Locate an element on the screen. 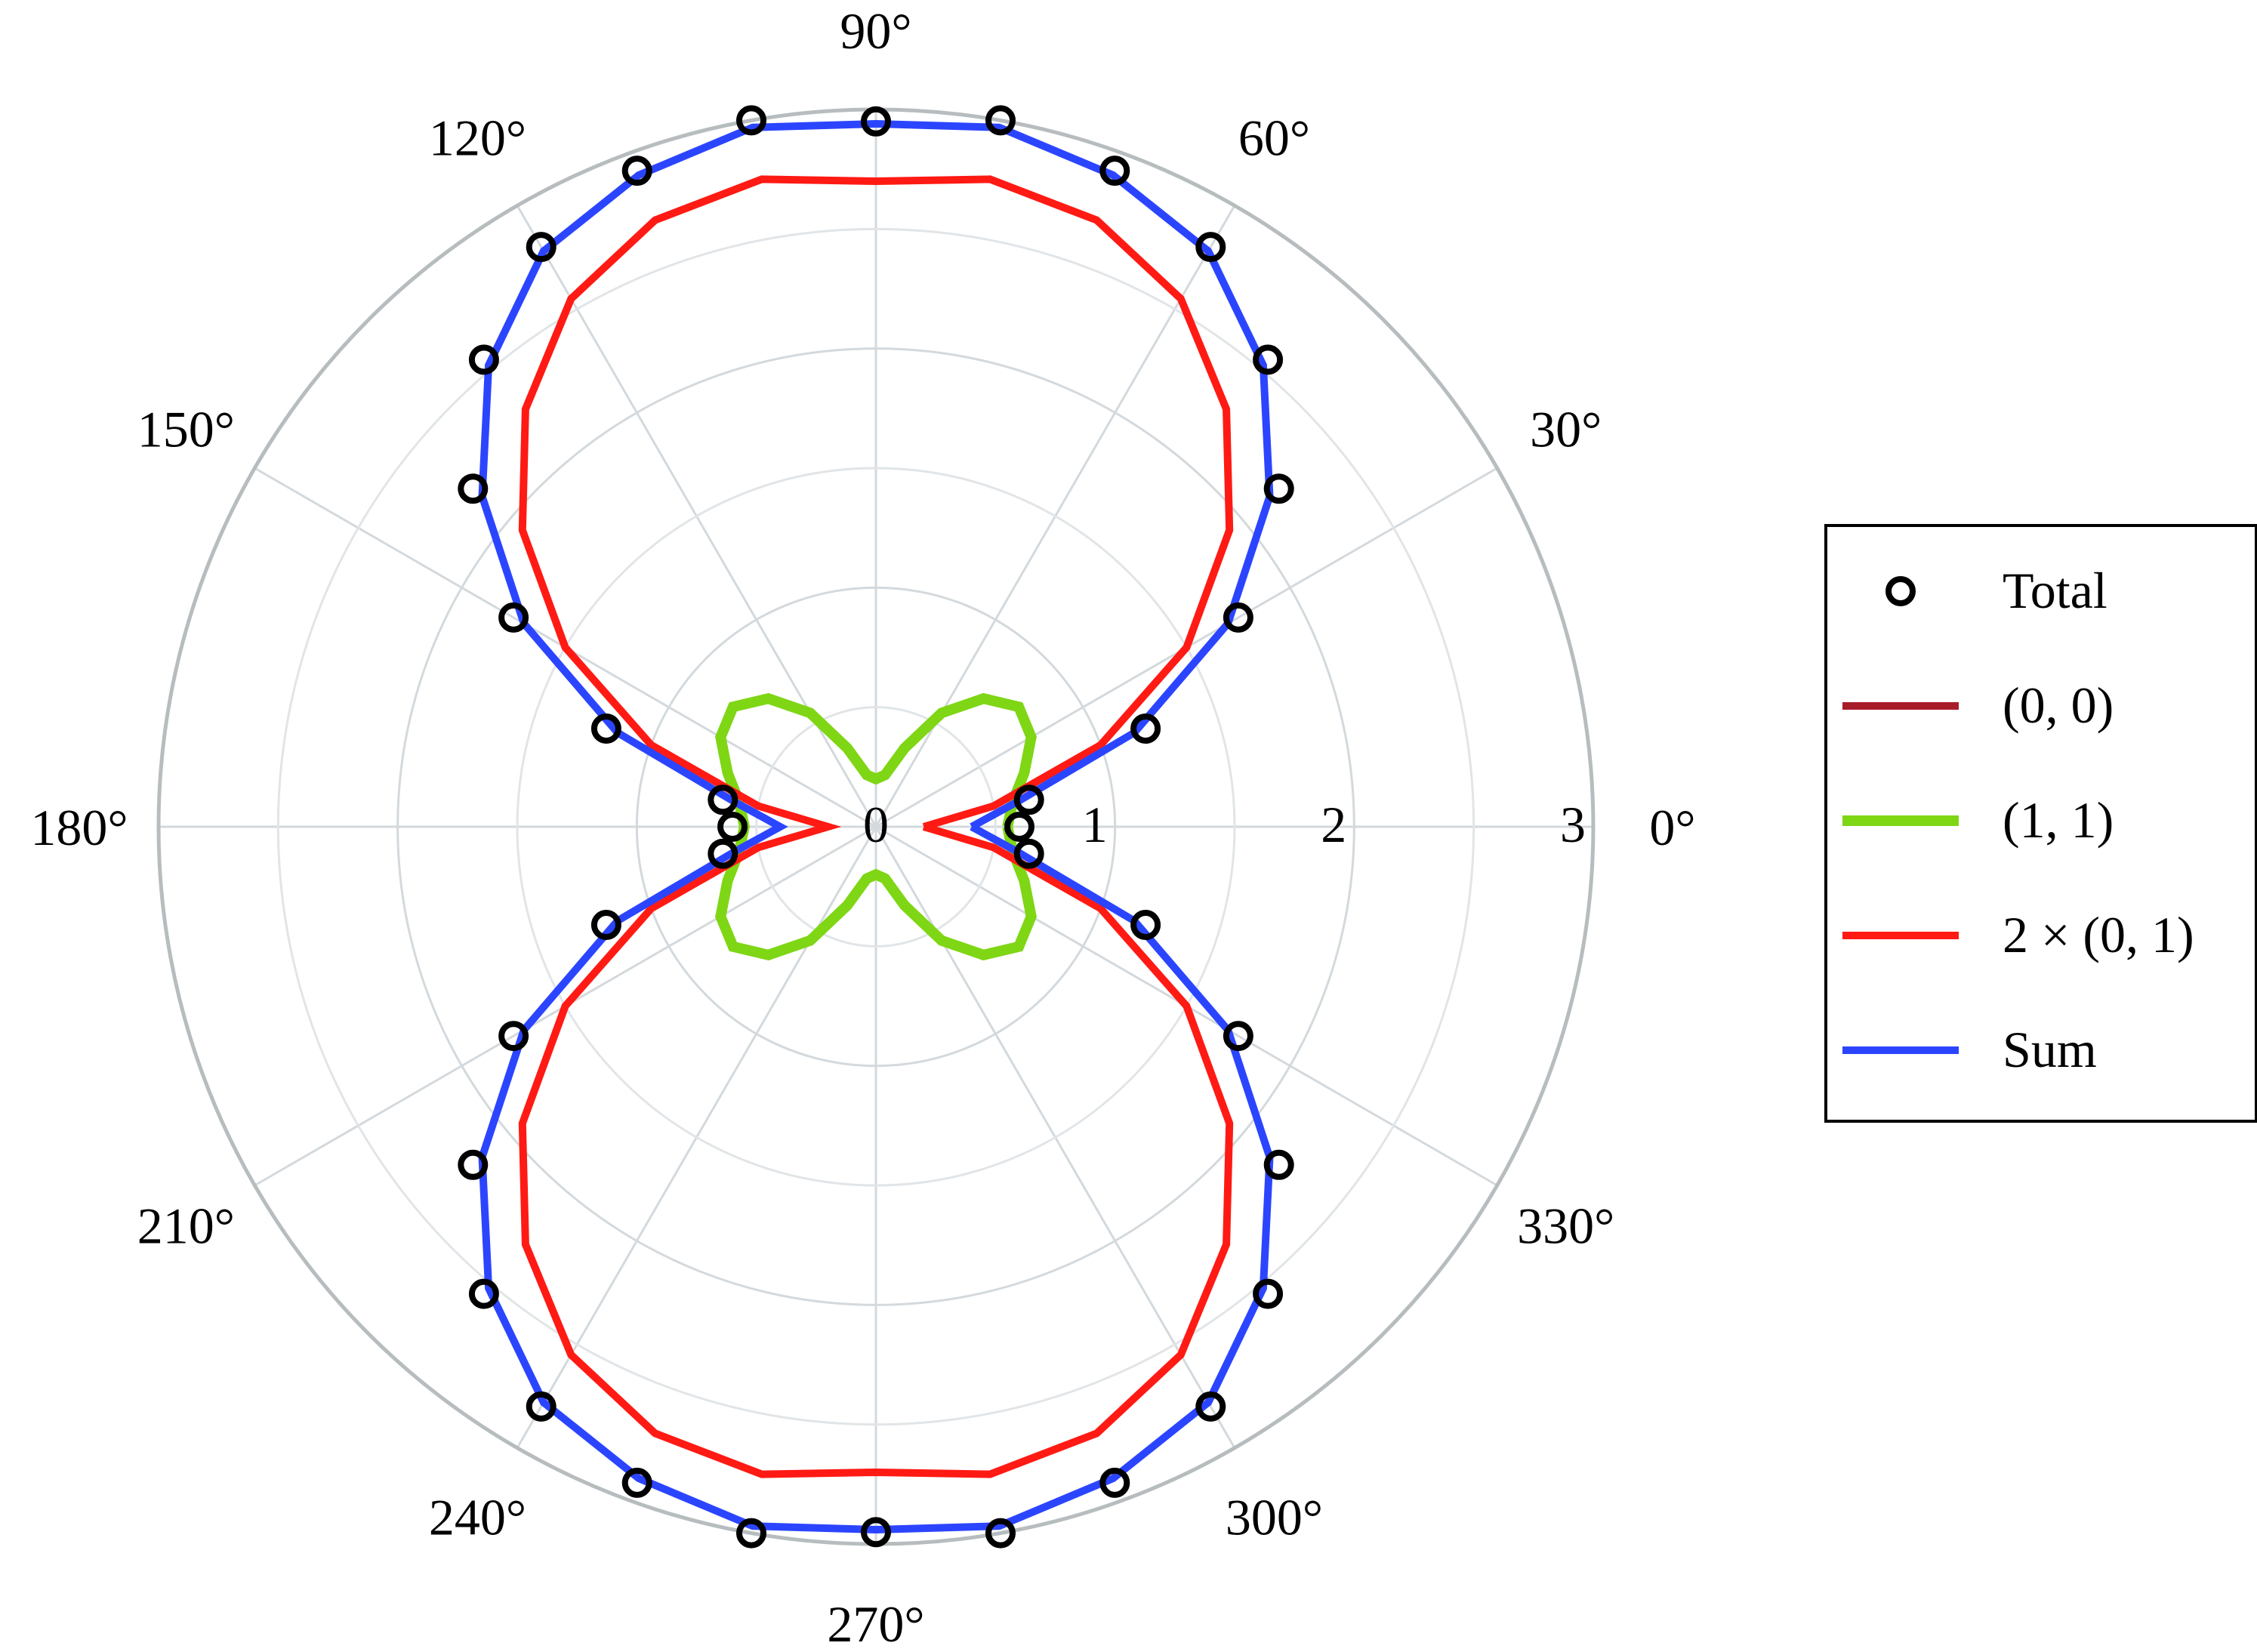 This screenshot has width=2257, height=1652. radial-gridline is located at coordinates (876, 827).